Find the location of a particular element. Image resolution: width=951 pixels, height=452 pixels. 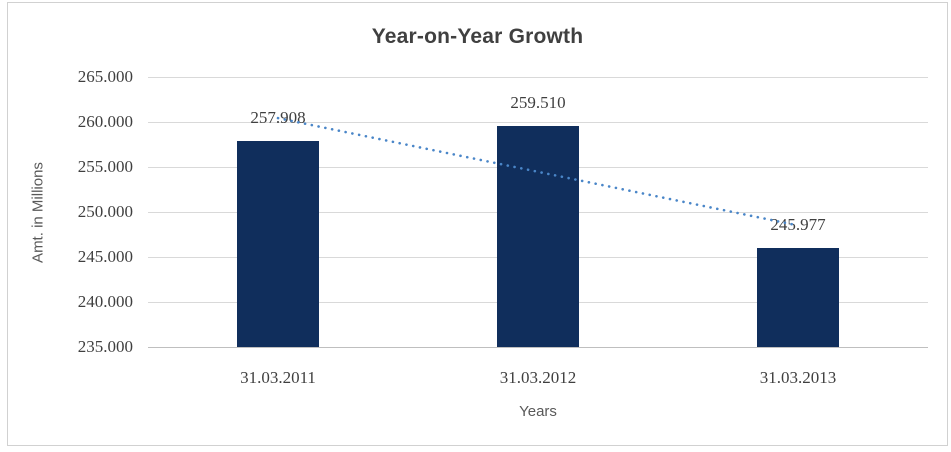

y-tick-label: 265.000 is located at coordinates (105, 76).